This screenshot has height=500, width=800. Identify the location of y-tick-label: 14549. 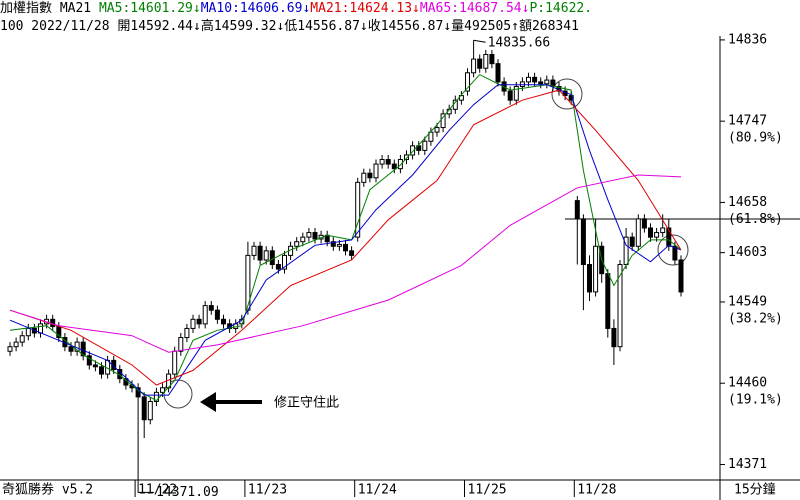
(747, 301).